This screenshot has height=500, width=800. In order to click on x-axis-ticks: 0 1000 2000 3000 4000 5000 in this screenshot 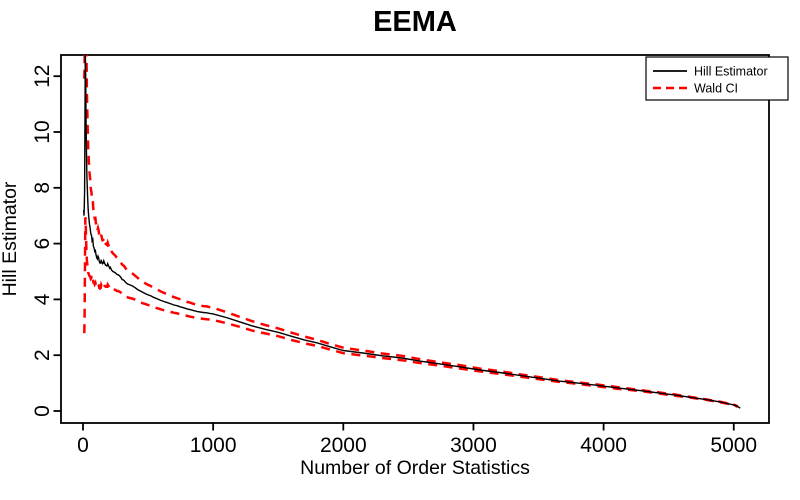, I will do `click(417, 440)`.